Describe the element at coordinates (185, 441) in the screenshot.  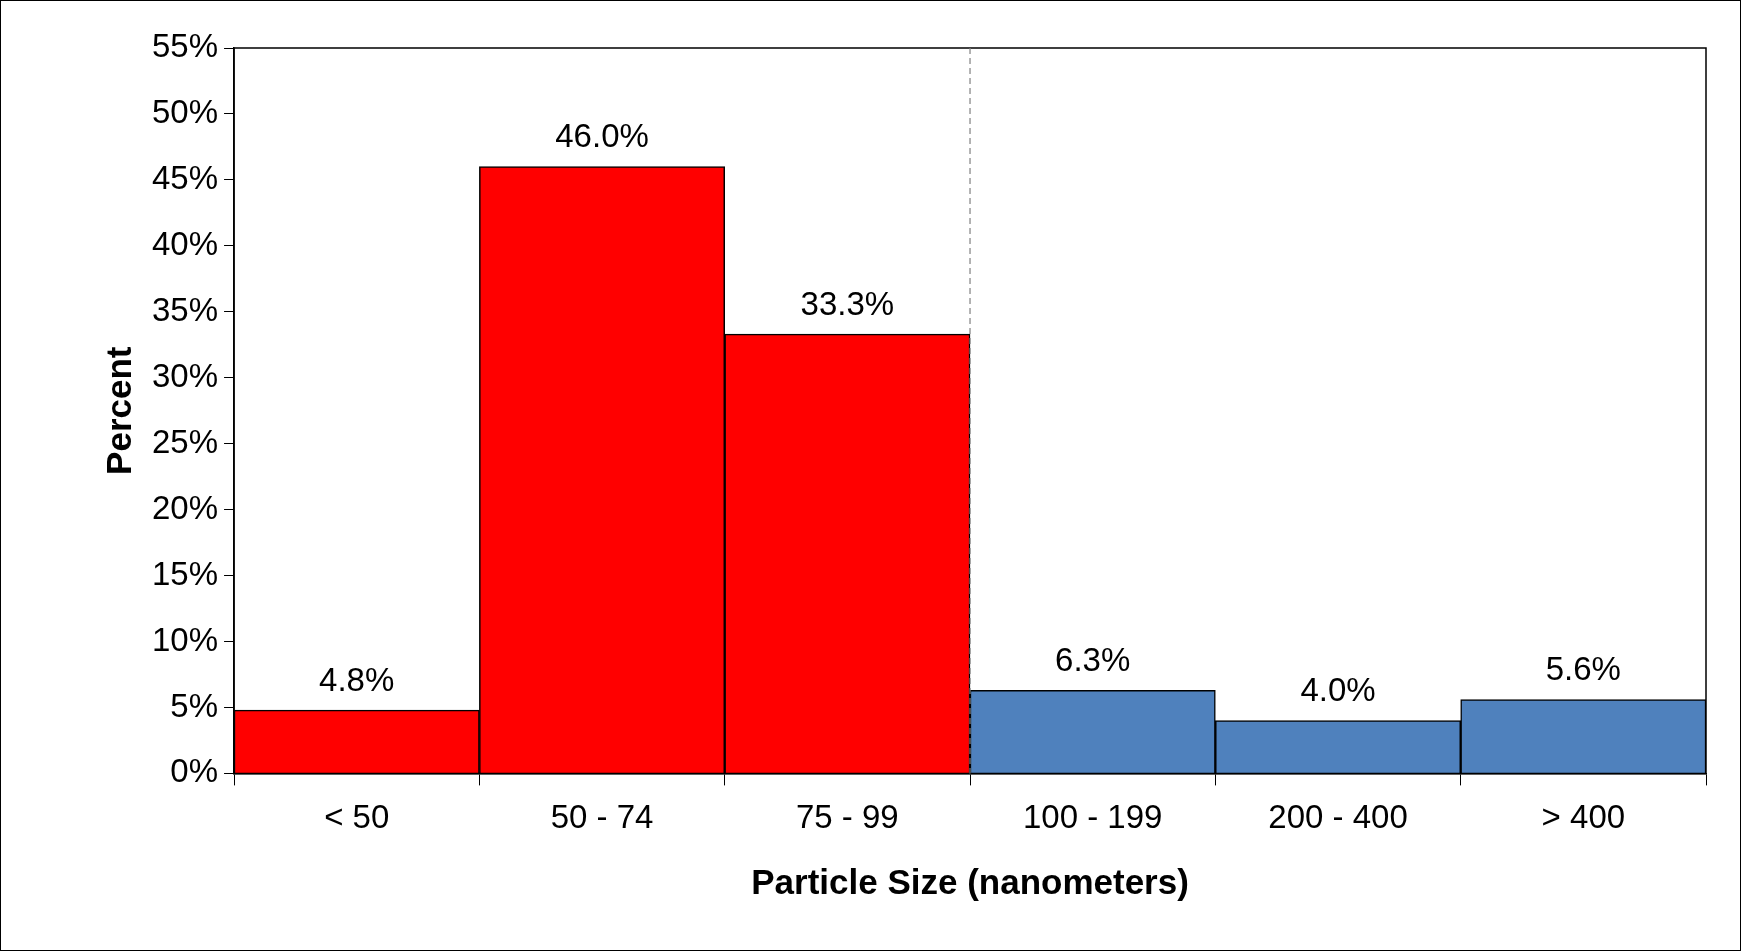
I see `y-tick-label: 25%` at that location.